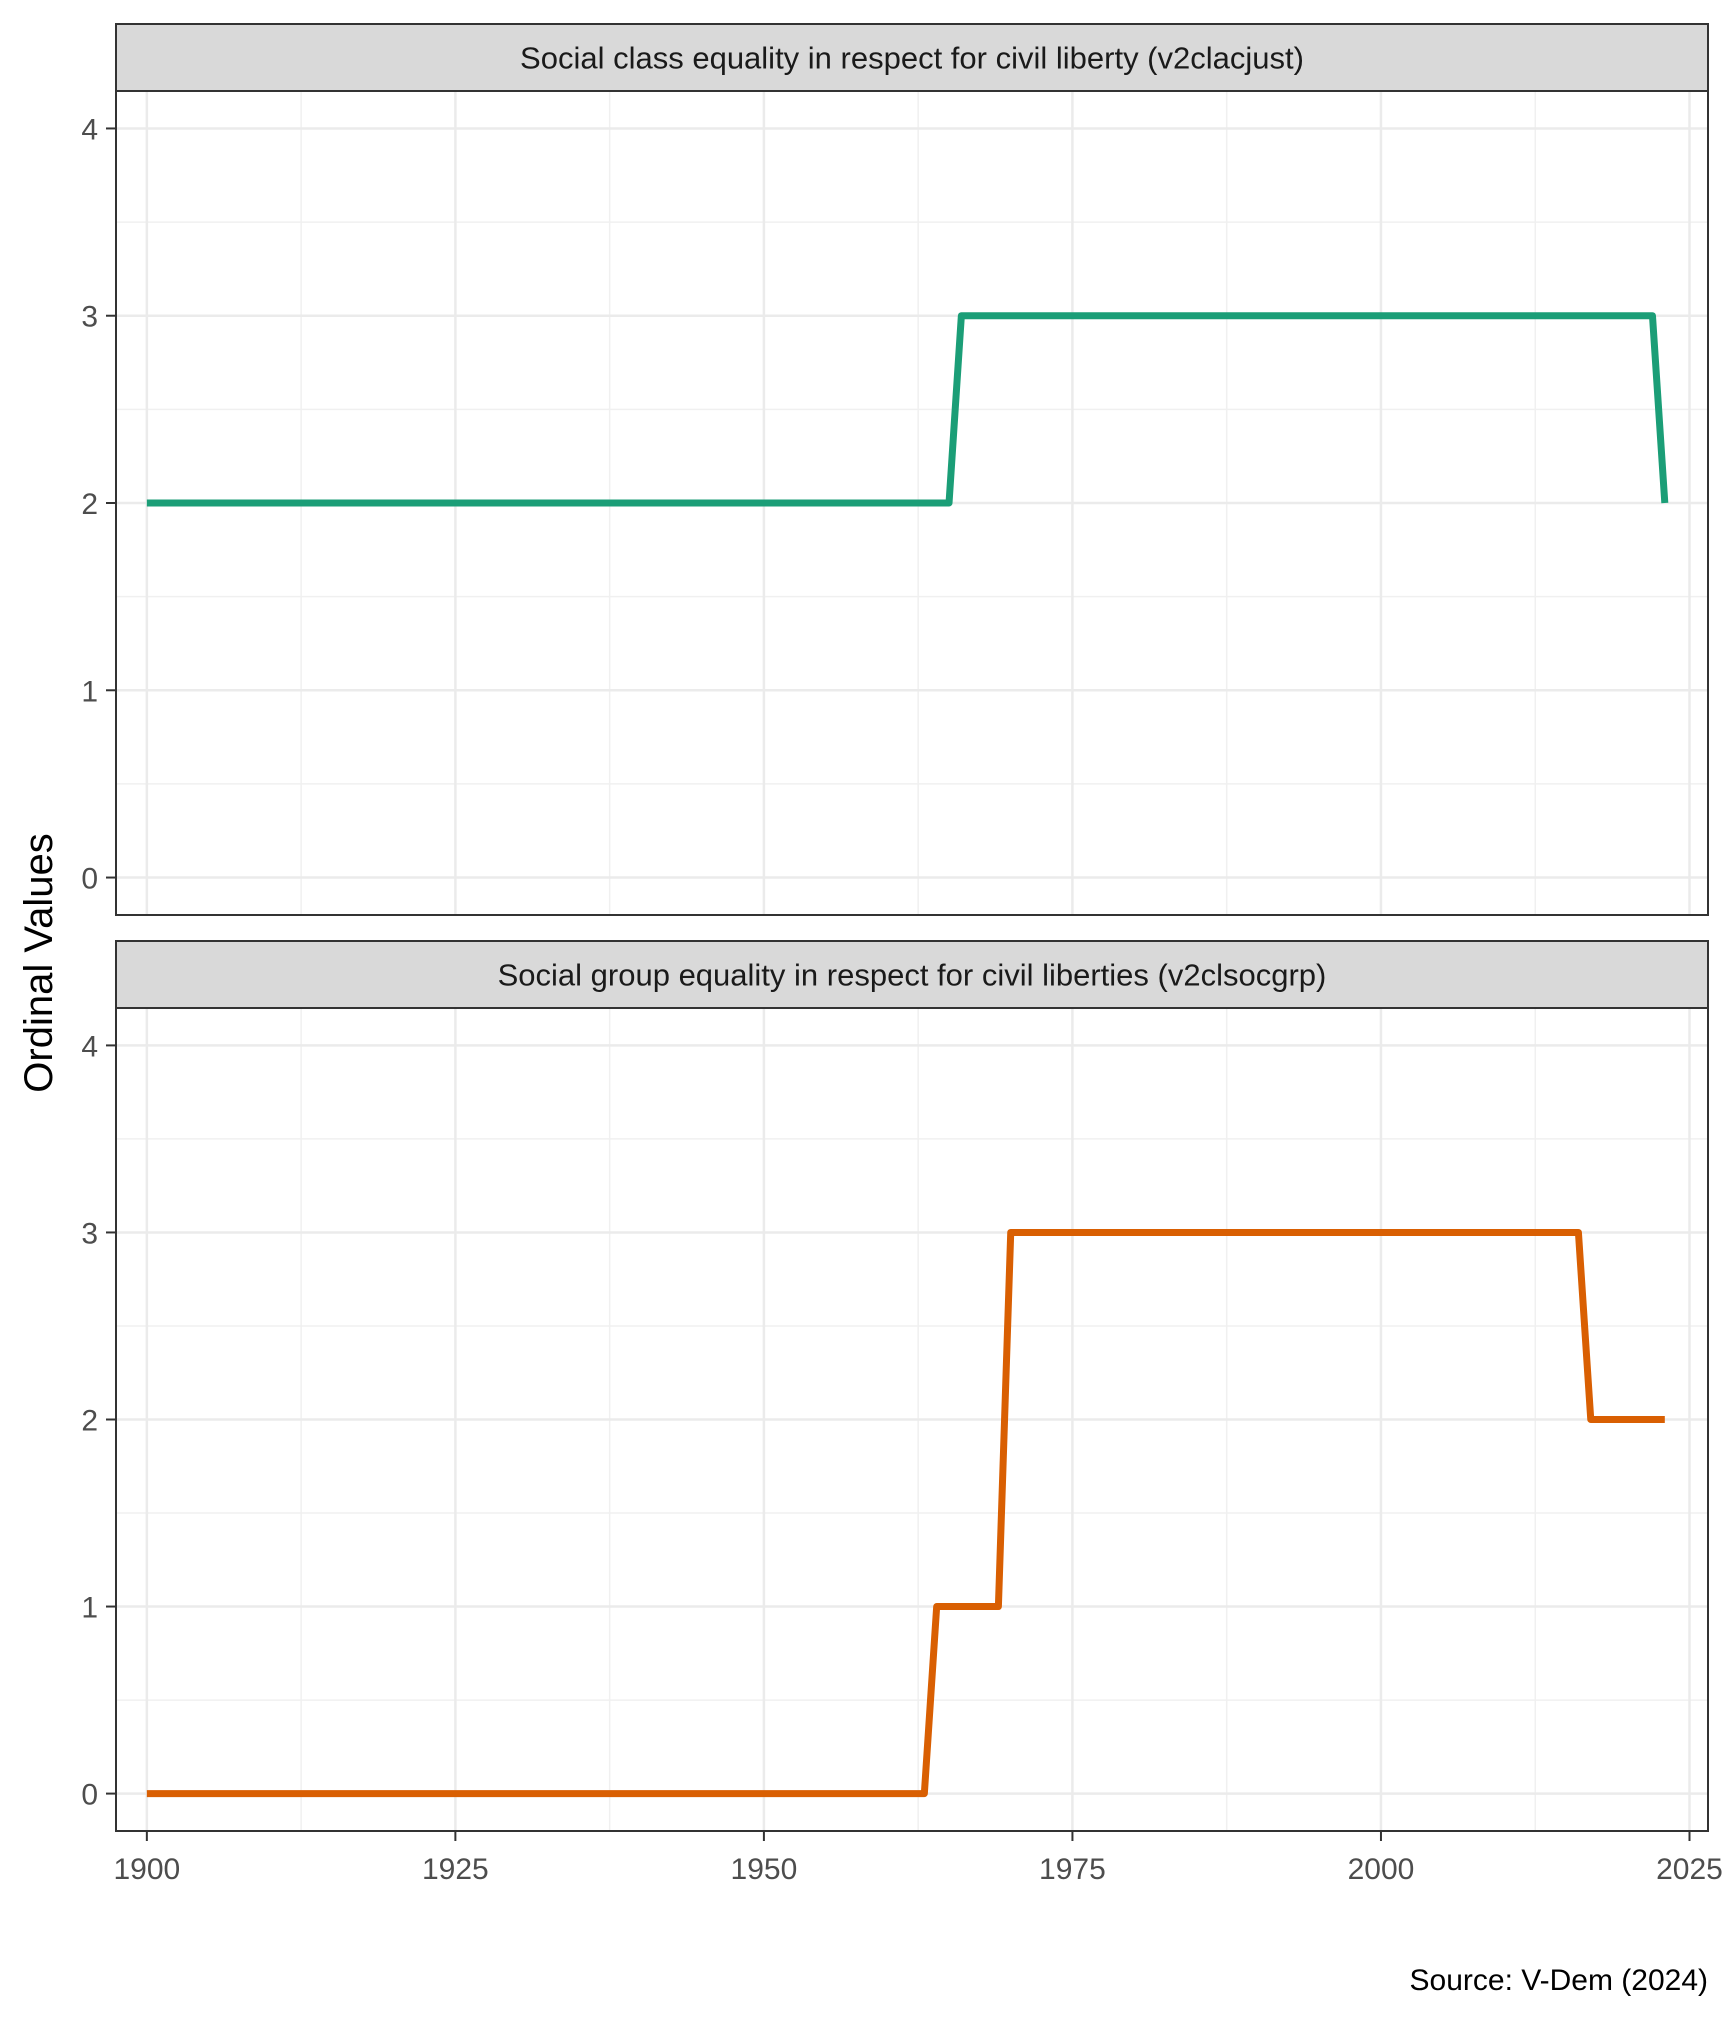  Describe the element at coordinates (1381, 1869) in the screenshot. I see `x-tick-label: 2000` at that location.